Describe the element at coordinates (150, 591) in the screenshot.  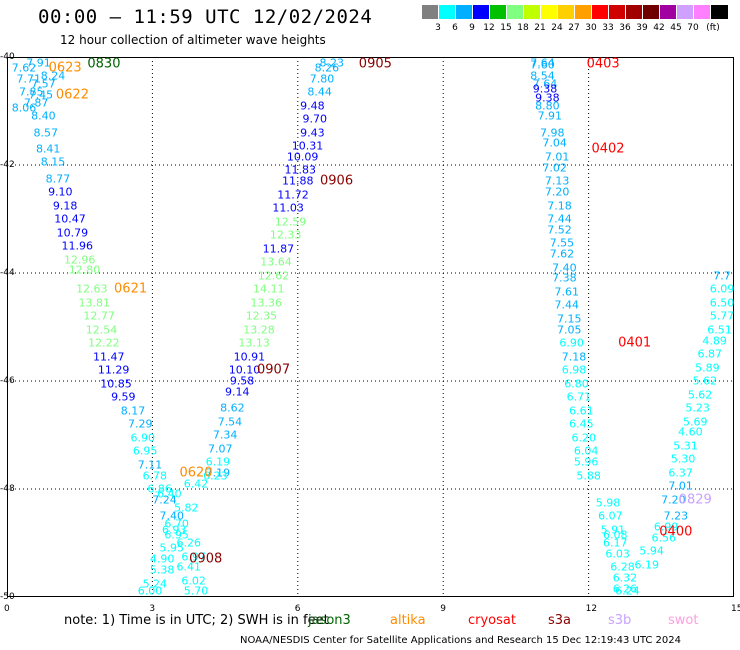
I see `wave-height-value: 6.00` at that location.